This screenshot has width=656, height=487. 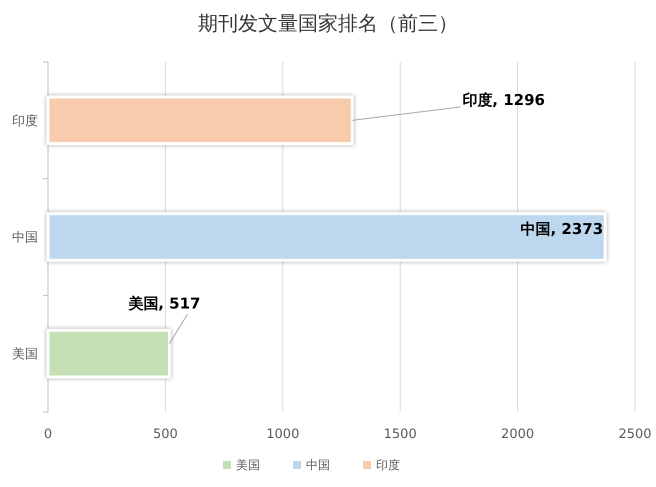 I want to click on y-tick-label: 印度, so click(x=25, y=120).